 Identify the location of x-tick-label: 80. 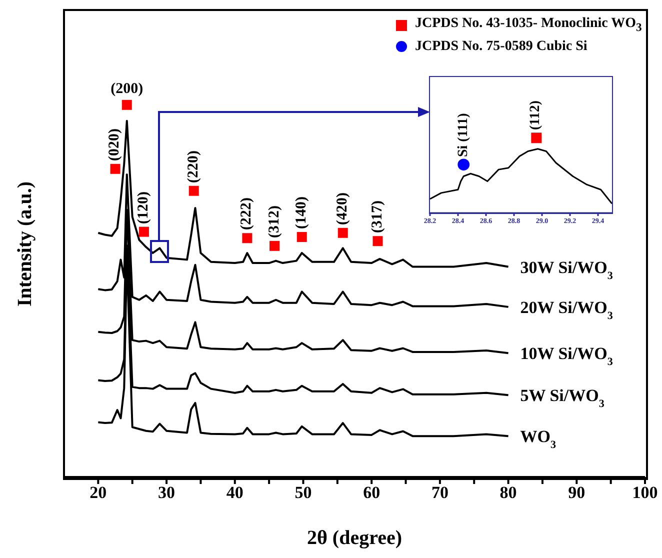
(508, 492).